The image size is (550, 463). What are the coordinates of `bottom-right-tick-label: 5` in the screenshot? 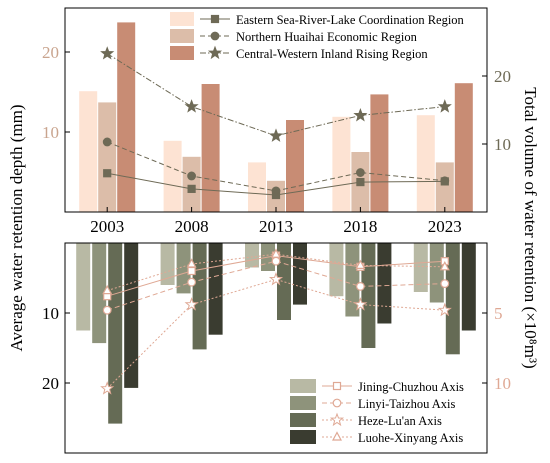 It's located at (498, 313).